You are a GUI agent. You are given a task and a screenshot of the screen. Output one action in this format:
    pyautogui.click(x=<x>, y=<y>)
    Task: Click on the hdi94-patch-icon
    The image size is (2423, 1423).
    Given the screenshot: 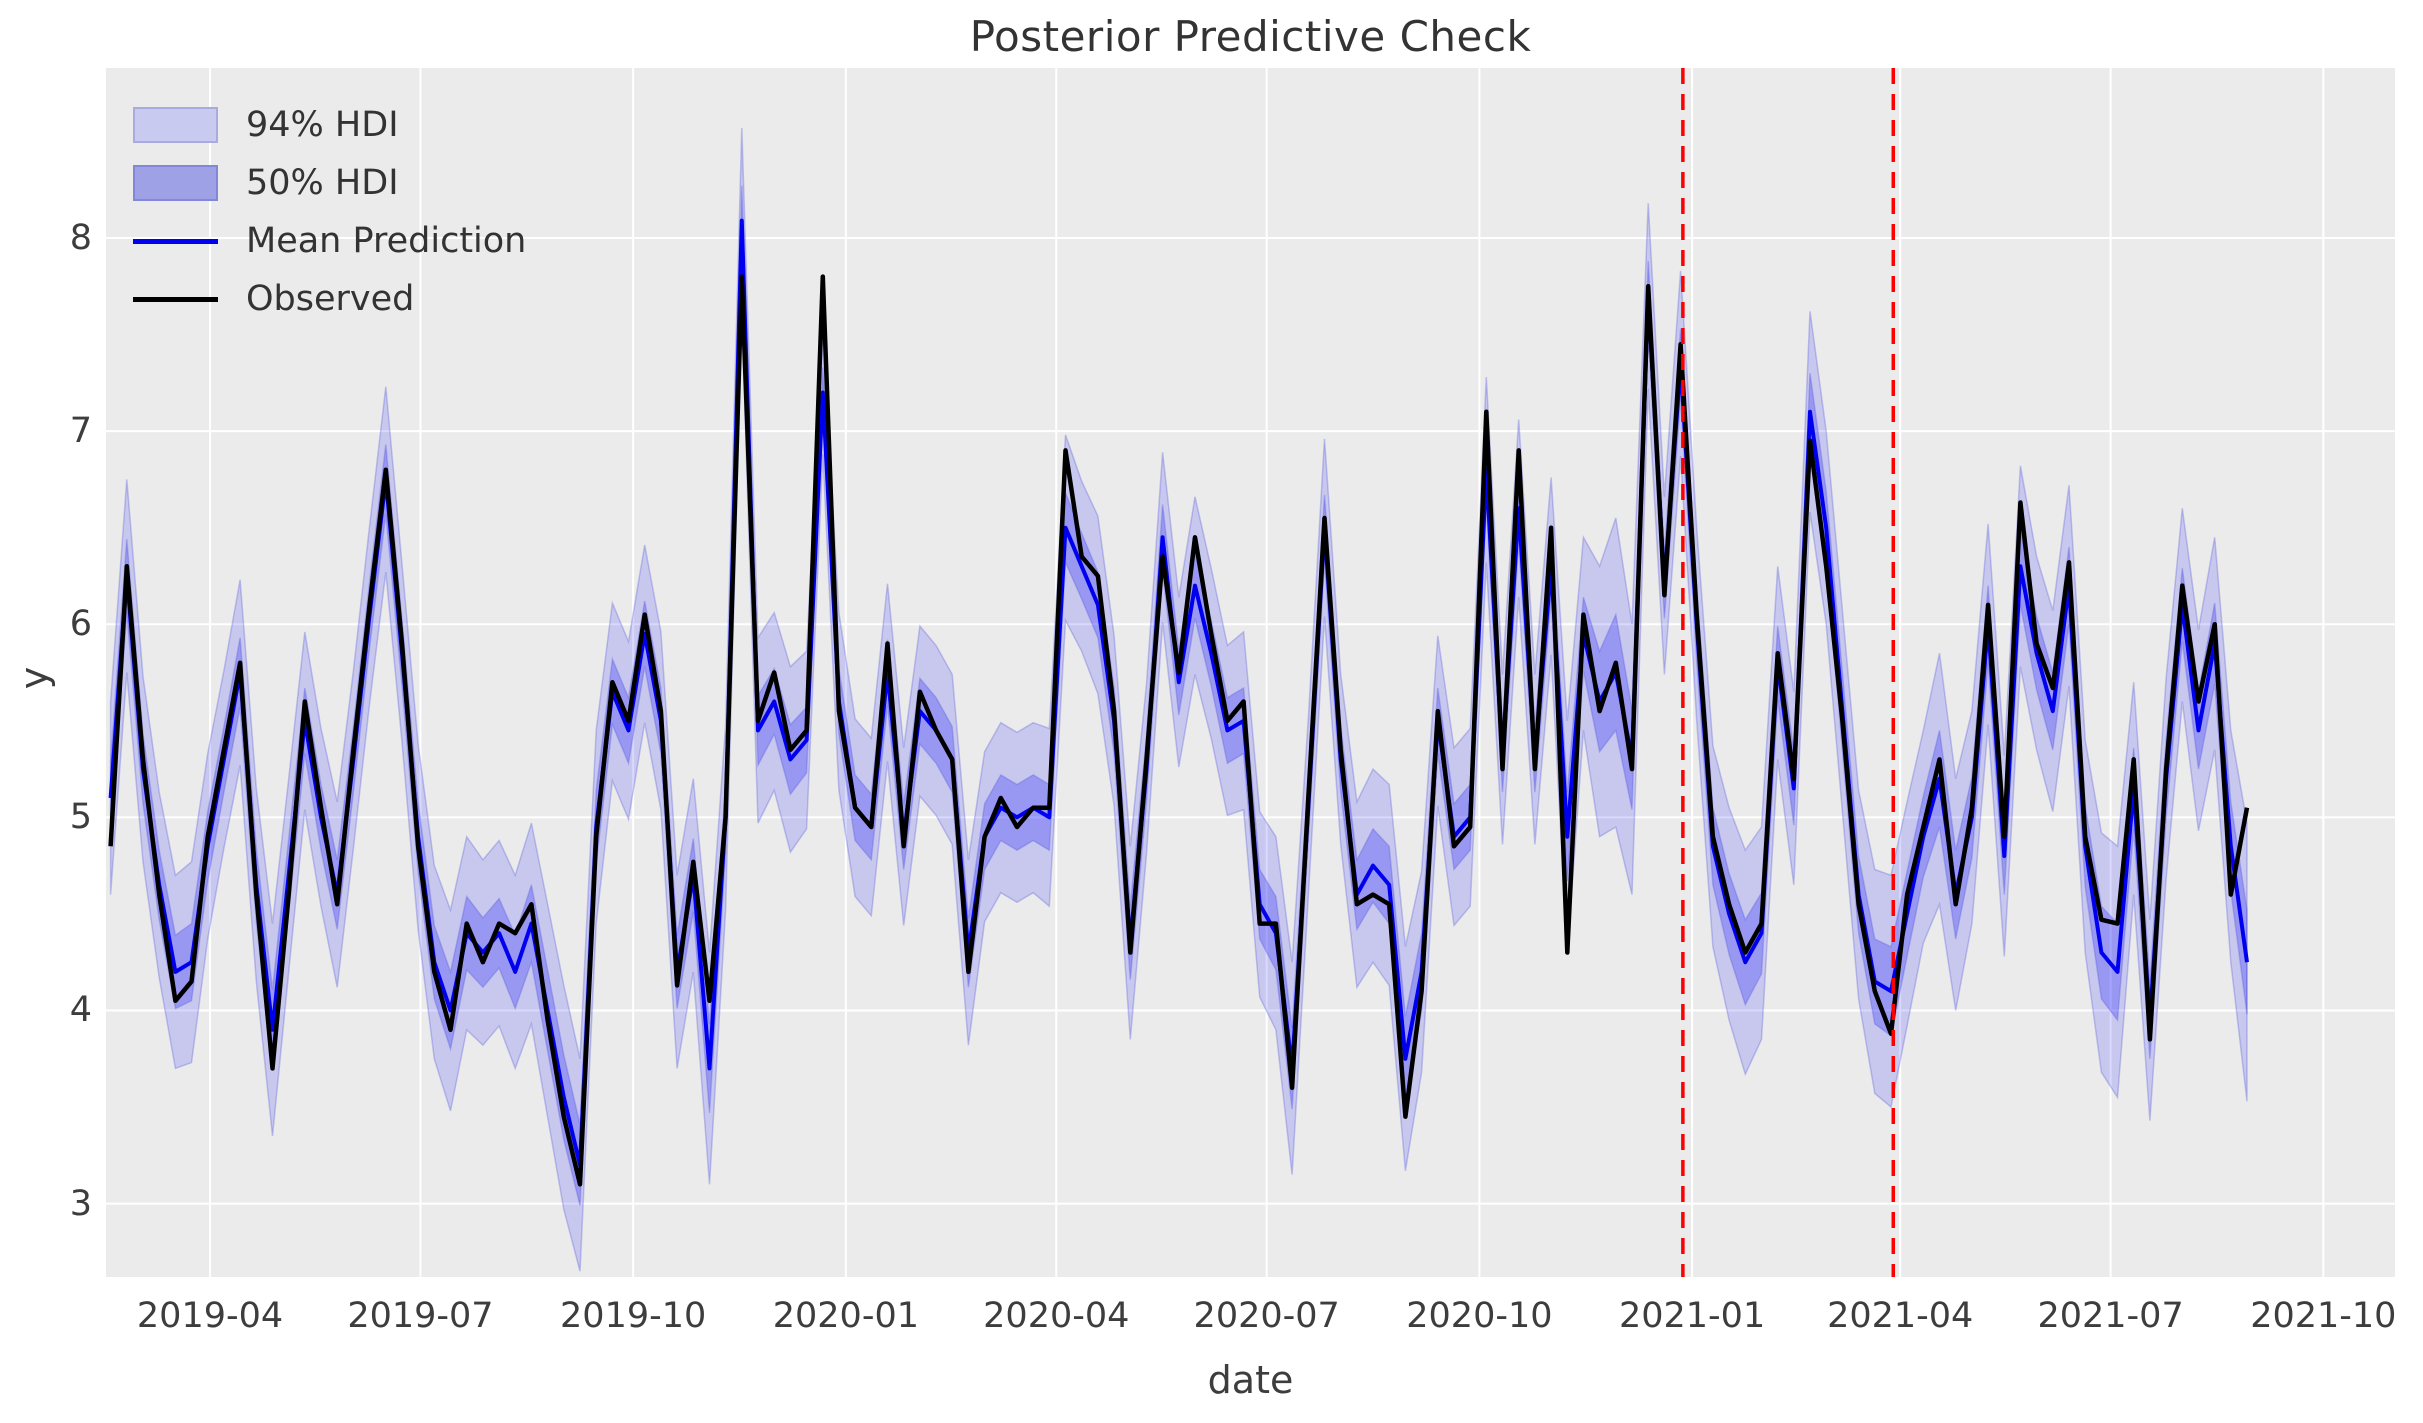 What is the action you would take?
    pyautogui.click(x=175, y=125)
    